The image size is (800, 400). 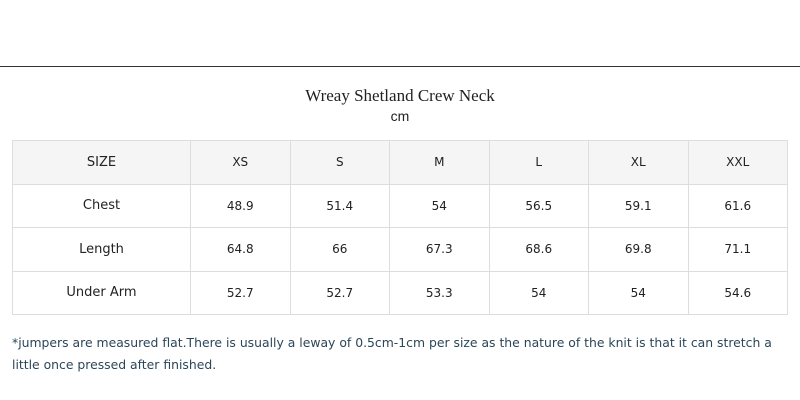 I want to click on table-row: Length 64.8 66 67.3 68.6 69.8 71.1, so click(x=400, y=249).